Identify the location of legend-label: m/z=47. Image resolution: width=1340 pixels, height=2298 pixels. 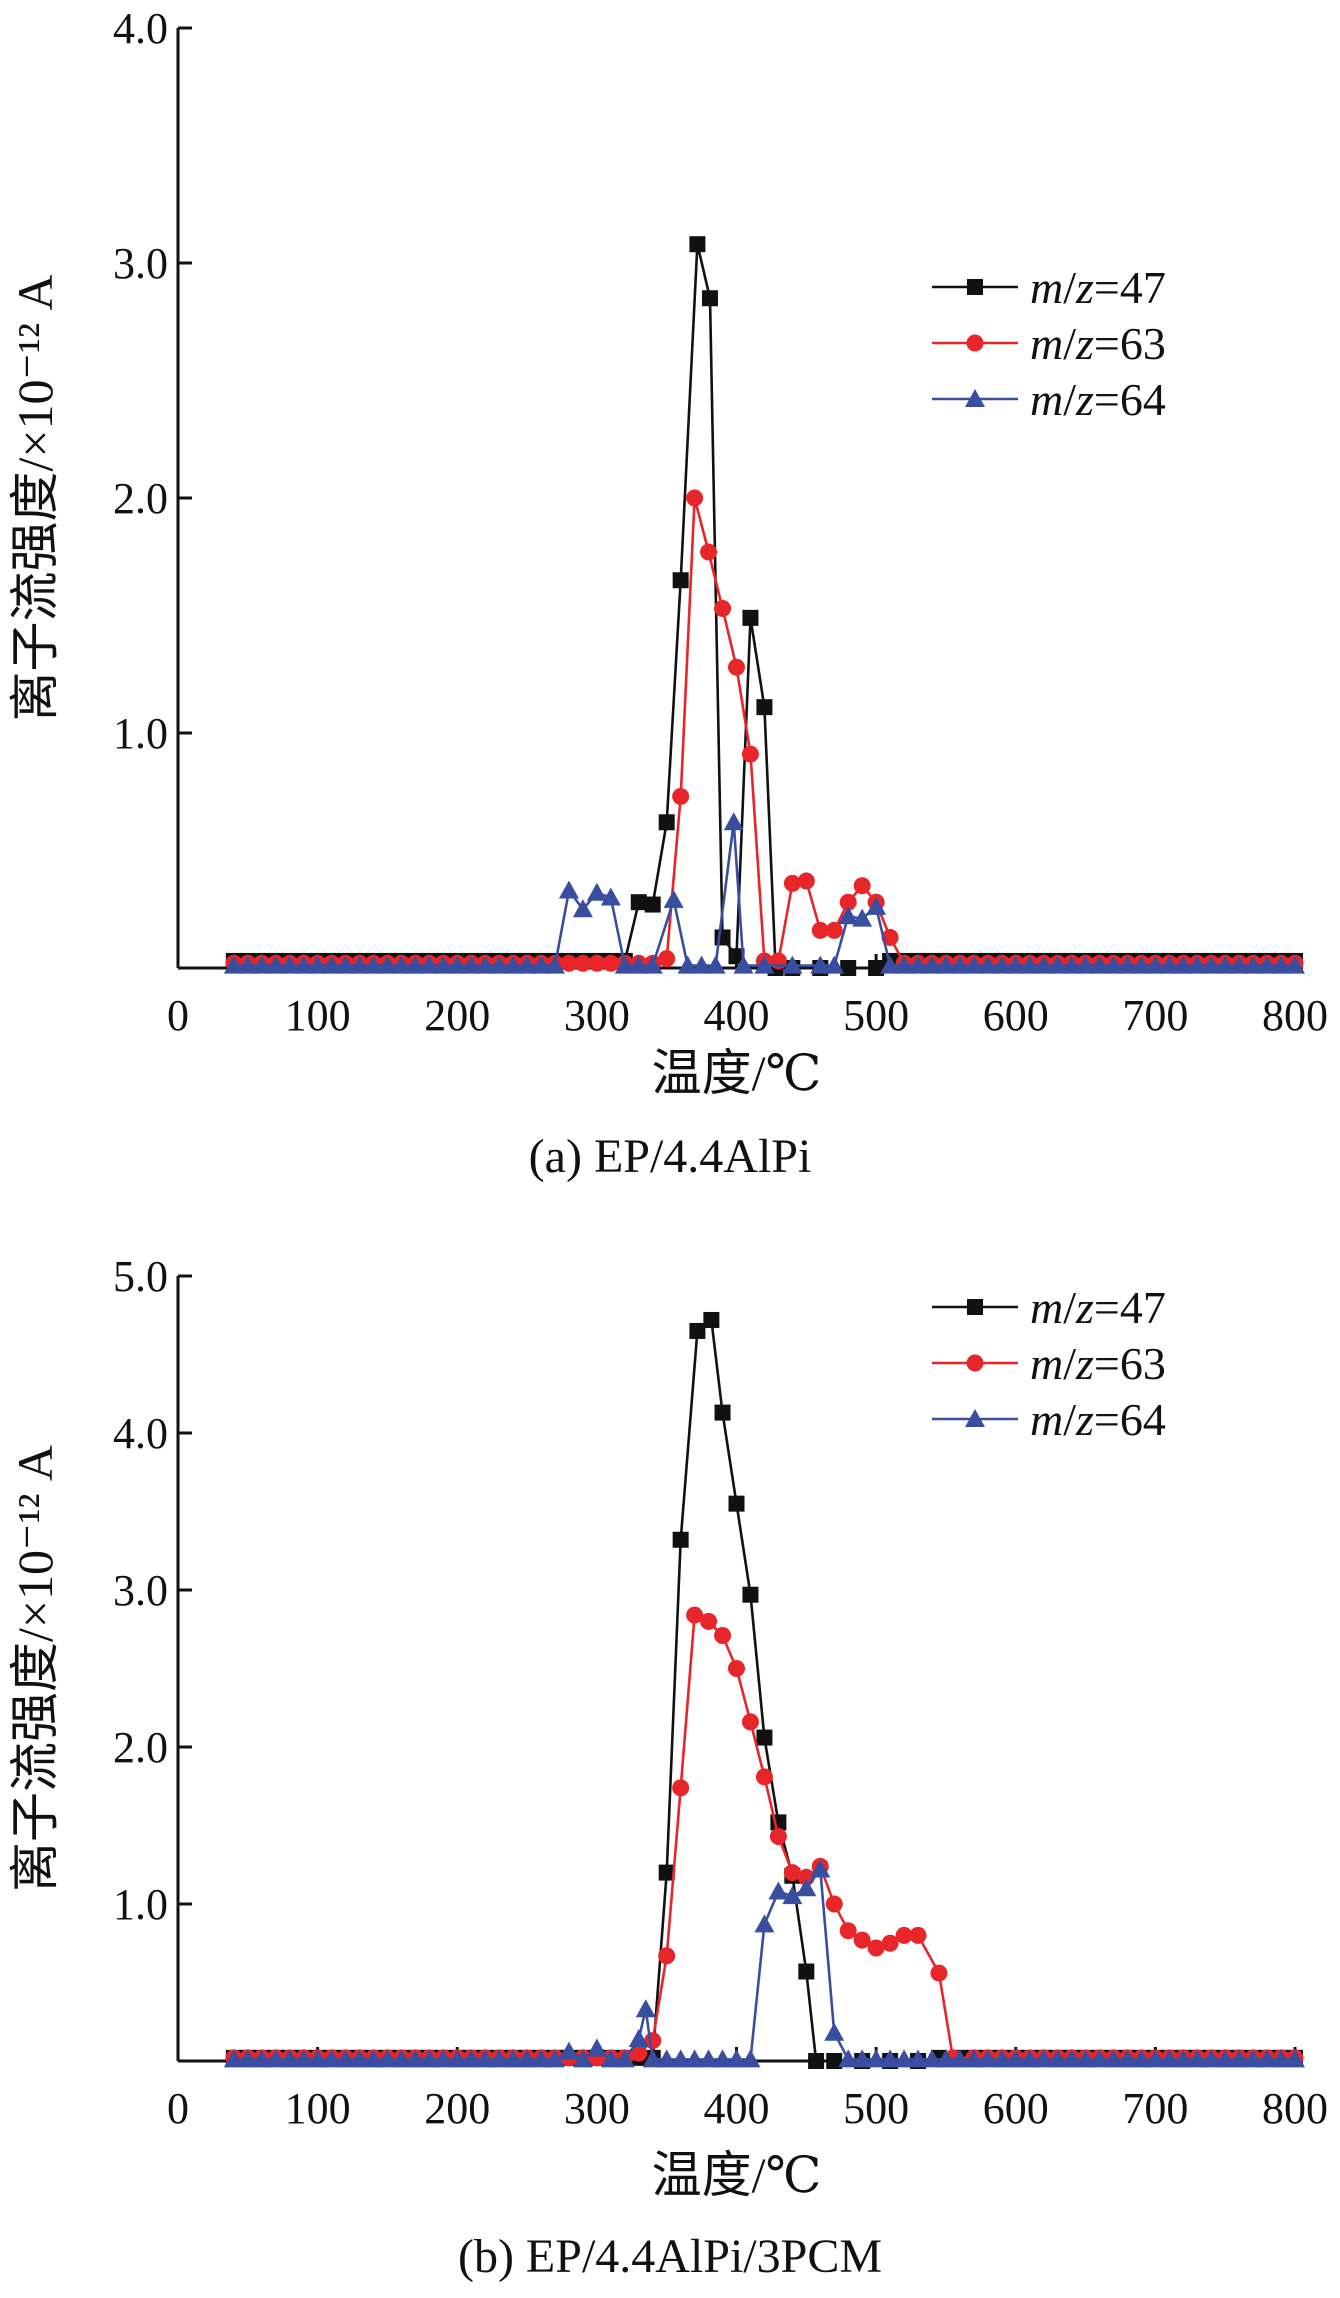
(1098, 1307).